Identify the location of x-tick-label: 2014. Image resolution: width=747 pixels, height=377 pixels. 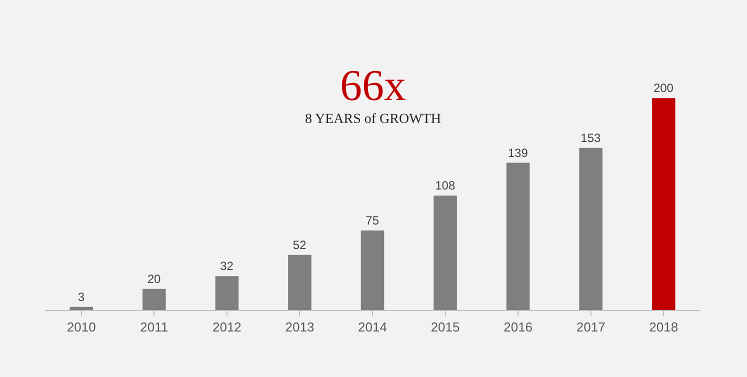
(372, 327).